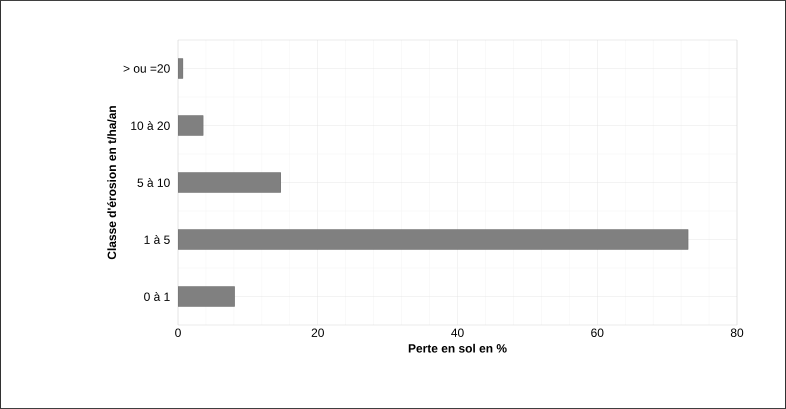  What do you see at coordinates (147, 68) in the screenshot?
I see `y-tick-label: > ou =20` at bounding box center [147, 68].